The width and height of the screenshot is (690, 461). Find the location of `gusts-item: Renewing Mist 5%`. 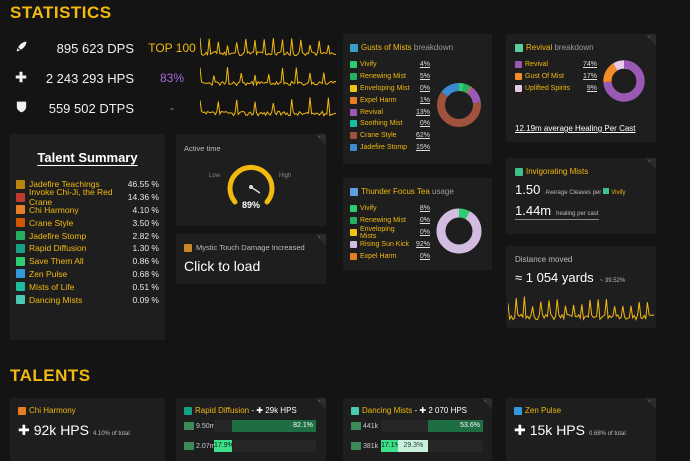

gusts-item: Renewing Mist 5% is located at coordinates (390, 77).